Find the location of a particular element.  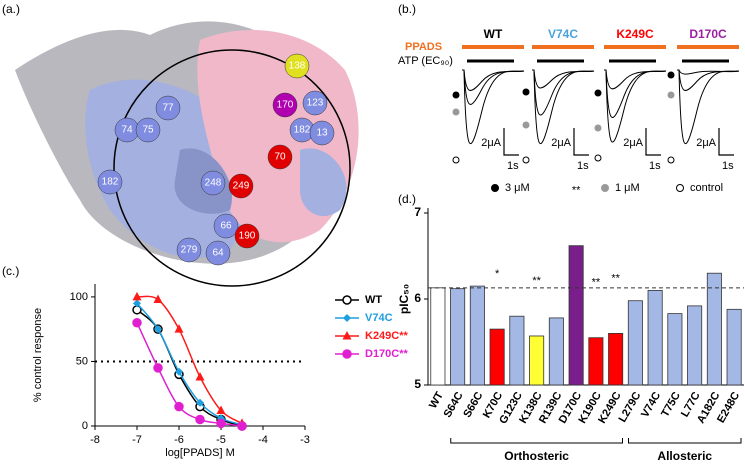

residue-label: 123 is located at coordinates (315, 103).